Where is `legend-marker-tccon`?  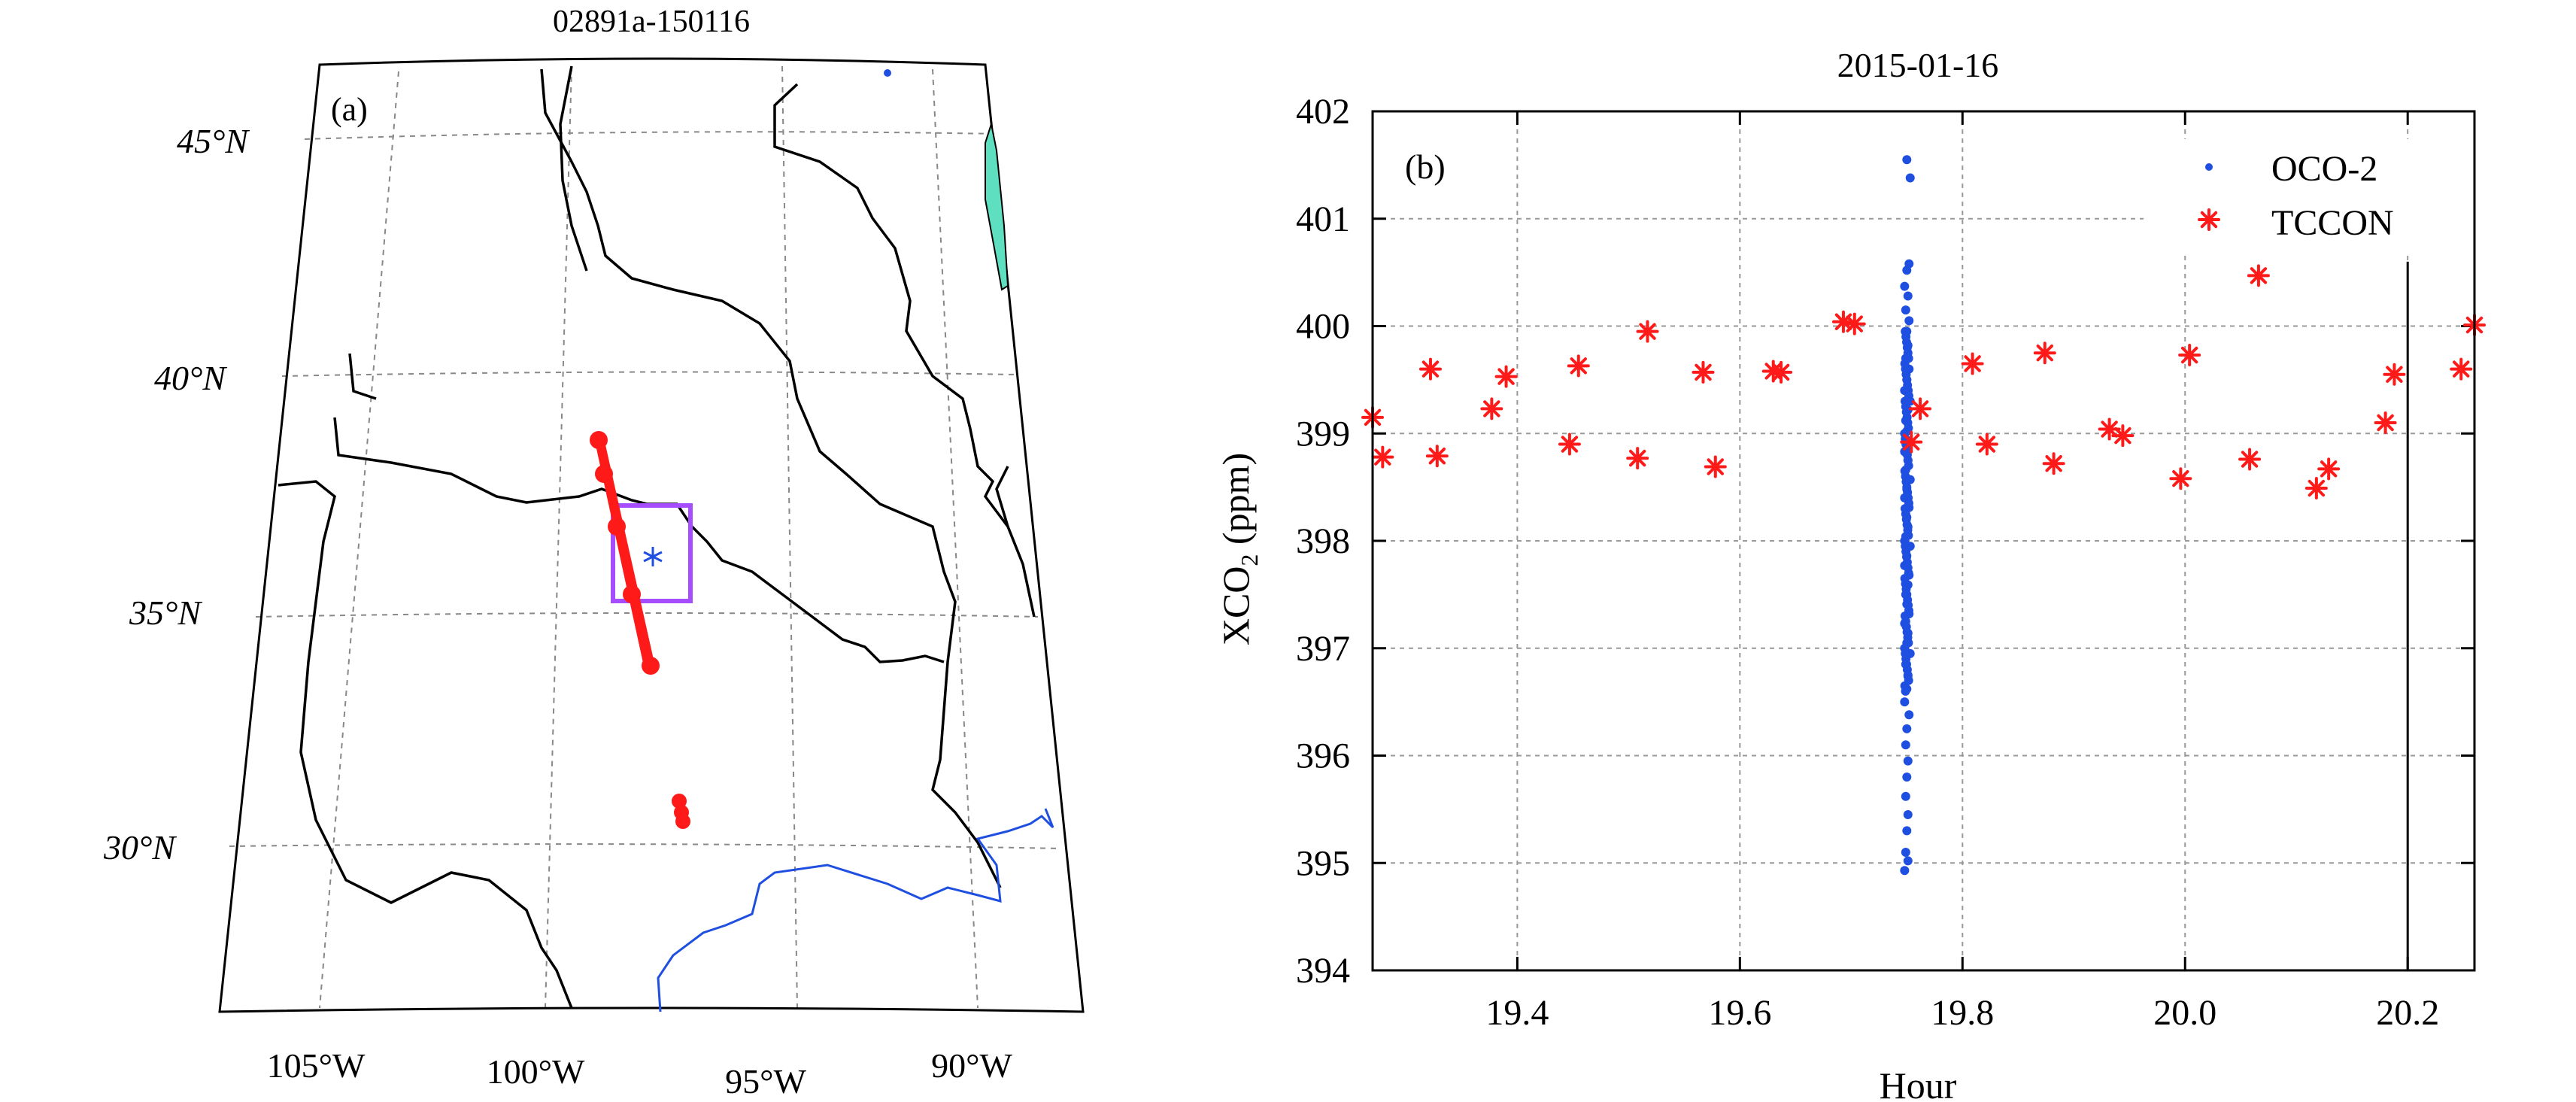 legend-marker-tccon is located at coordinates (2209, 219).